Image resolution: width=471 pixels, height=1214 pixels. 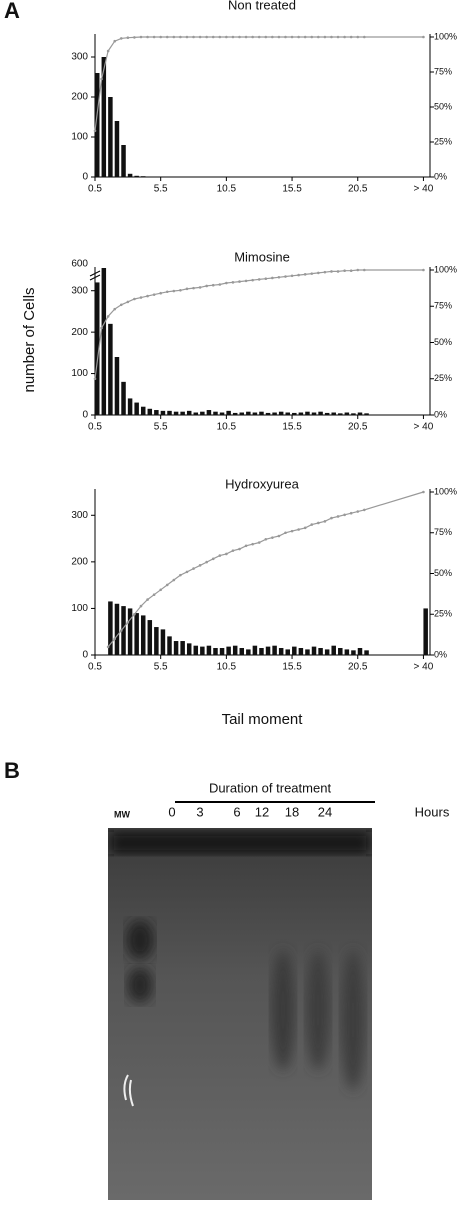 I want to click on y2-tick-label: 50%, so click(x=443, y=106).